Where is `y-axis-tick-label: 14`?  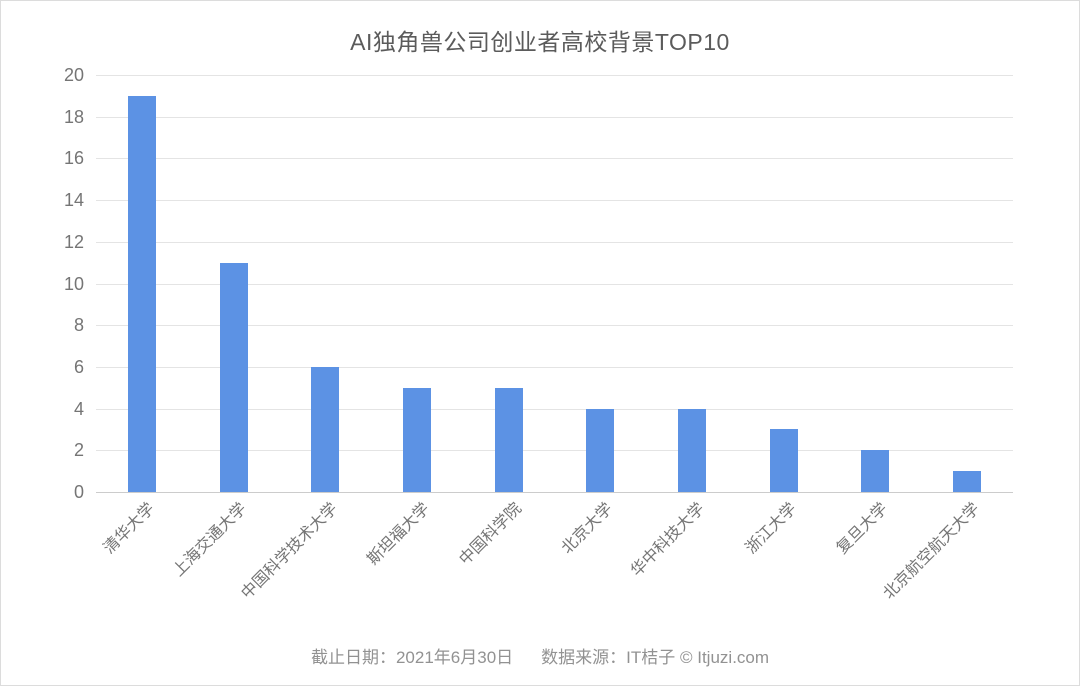
y-axis-tick-label: 14 is located at coordinates (73, 200).